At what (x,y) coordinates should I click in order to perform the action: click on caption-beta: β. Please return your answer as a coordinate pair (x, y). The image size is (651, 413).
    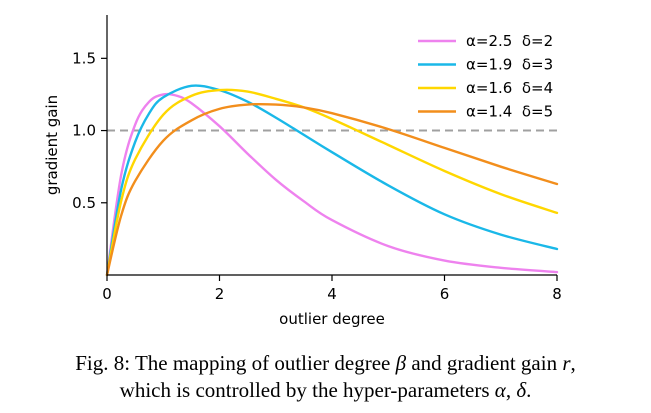
    Looking at the image, I should click on (401, 363).